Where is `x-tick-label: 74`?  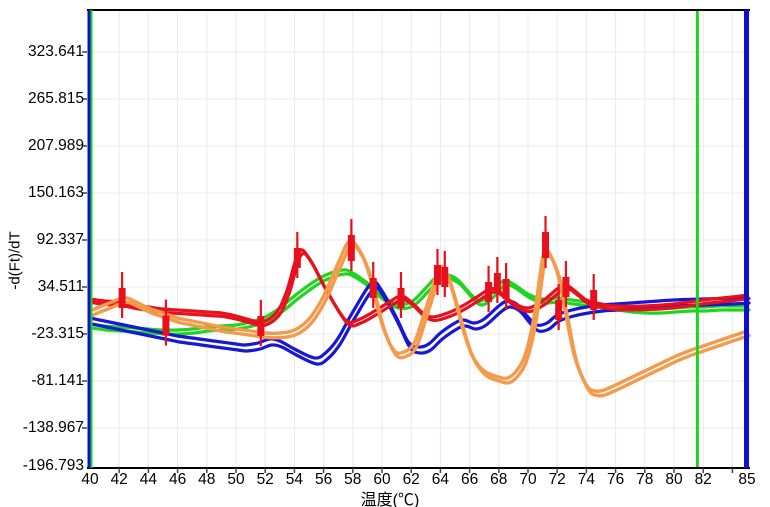 x-tick-label: 74 is located at coordinates (586, 479).